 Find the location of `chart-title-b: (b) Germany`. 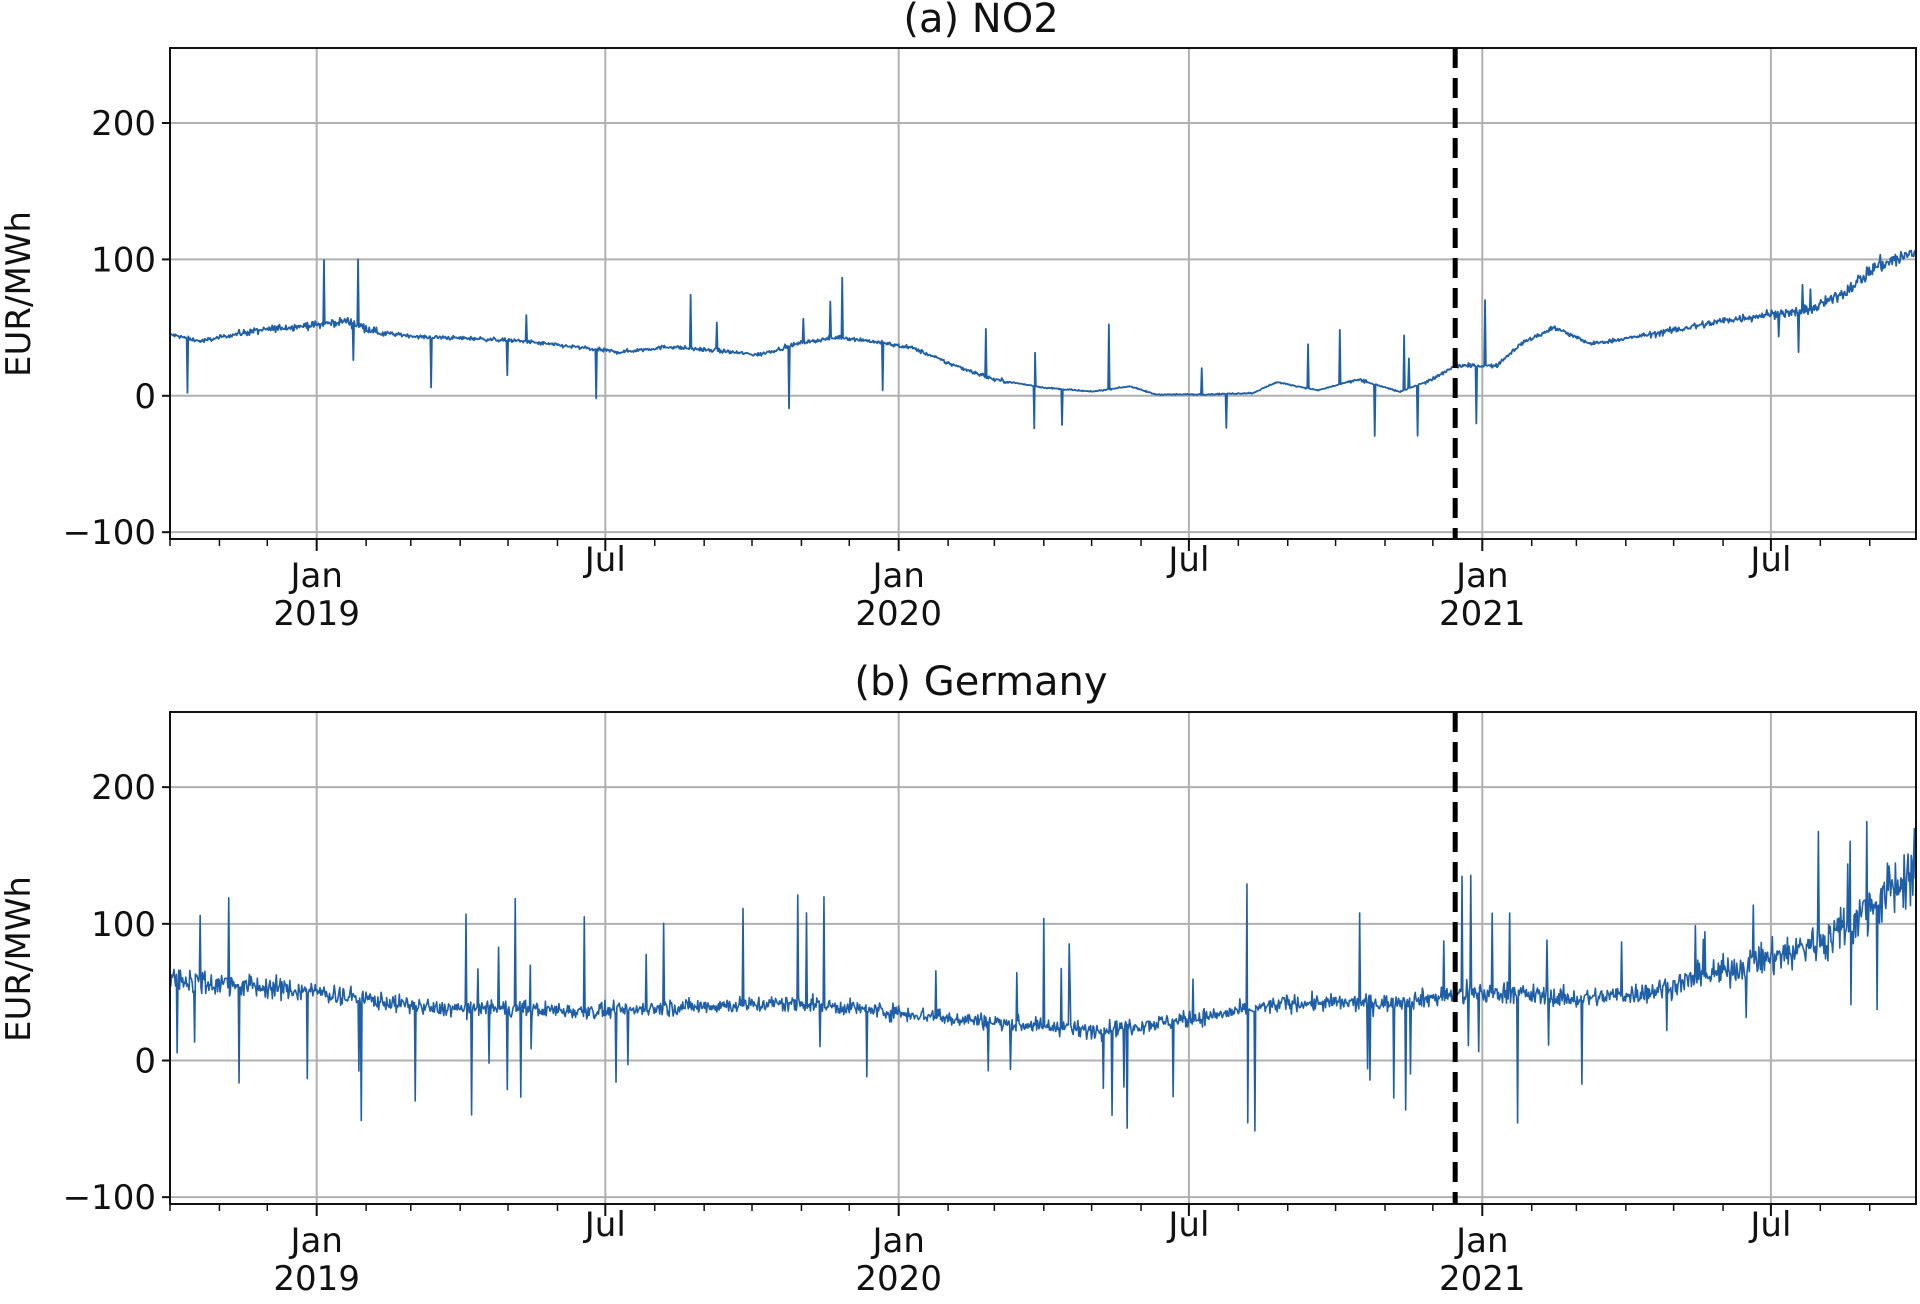

chart-title-b: (b) Germany is located at coordinates (980, 682).